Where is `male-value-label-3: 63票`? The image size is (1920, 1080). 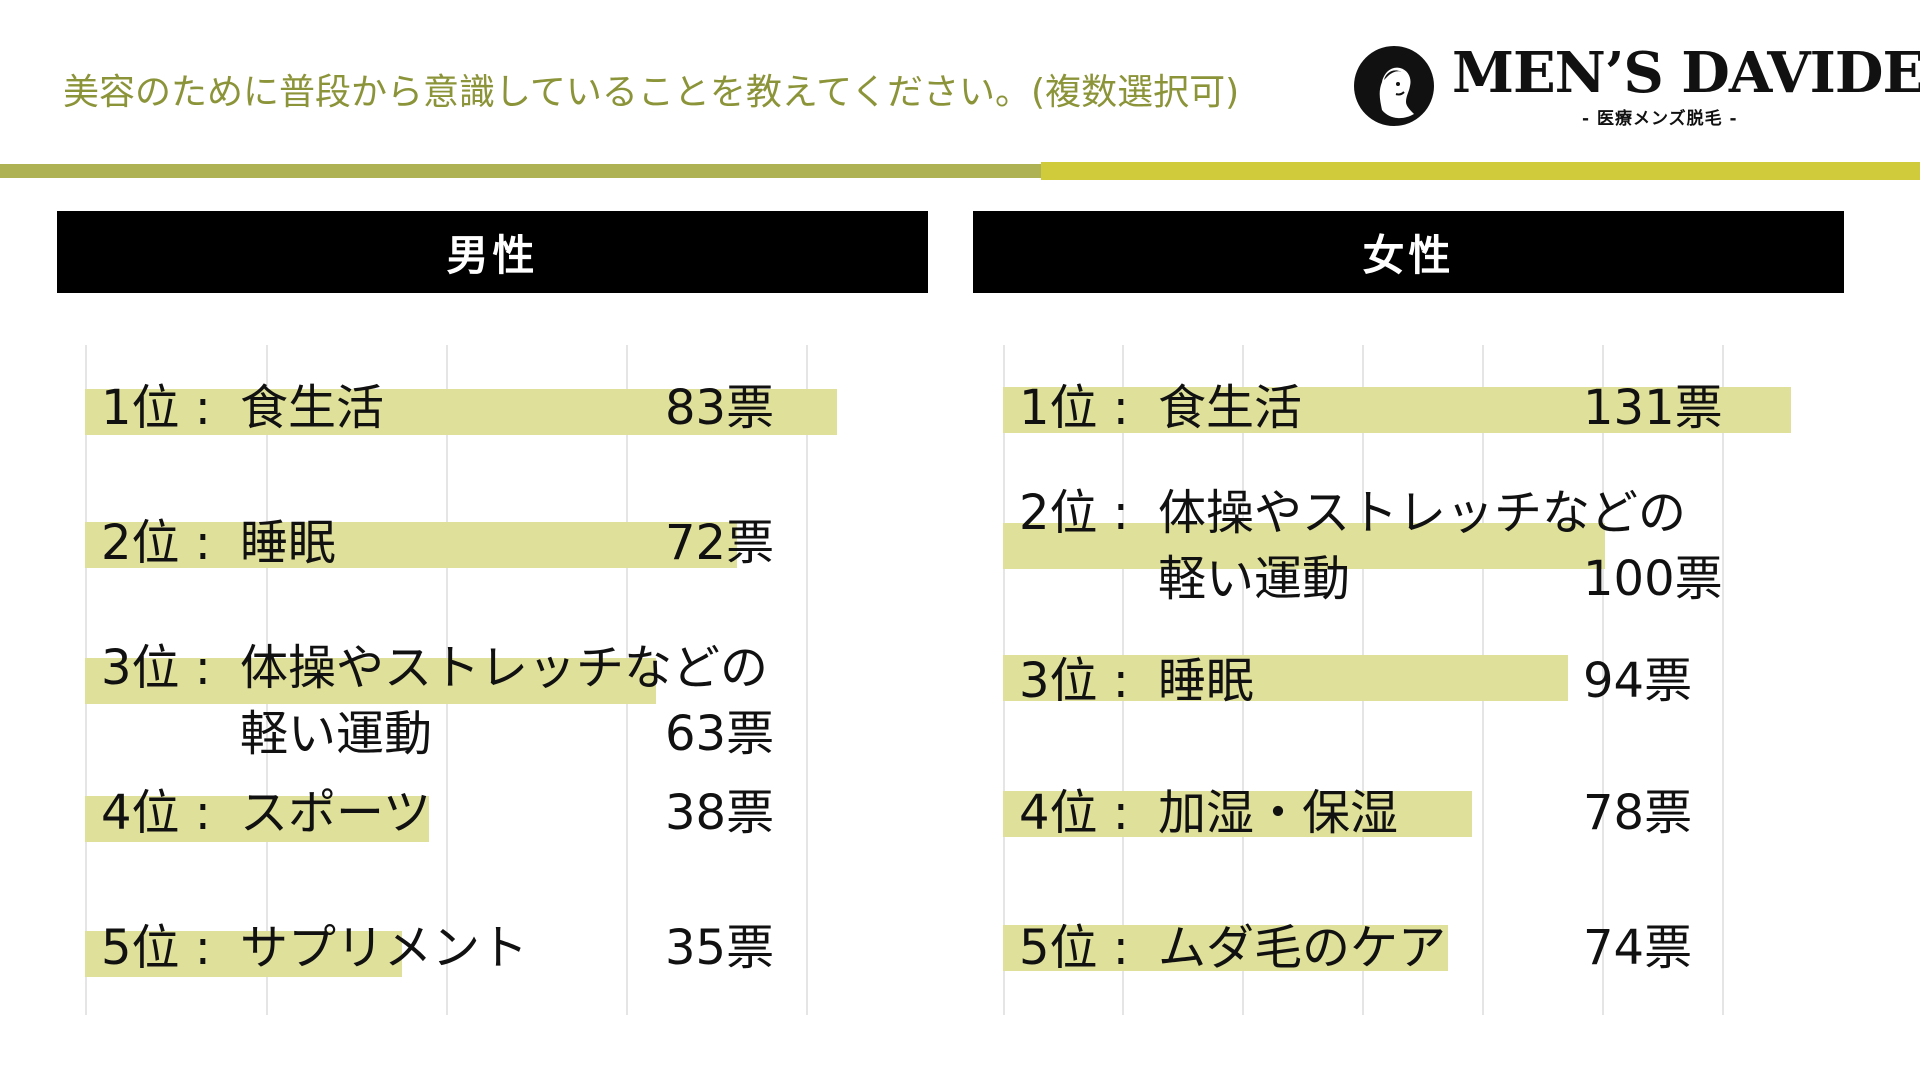 male-value-label-3: 63票 is located at coordinates (720, 734).